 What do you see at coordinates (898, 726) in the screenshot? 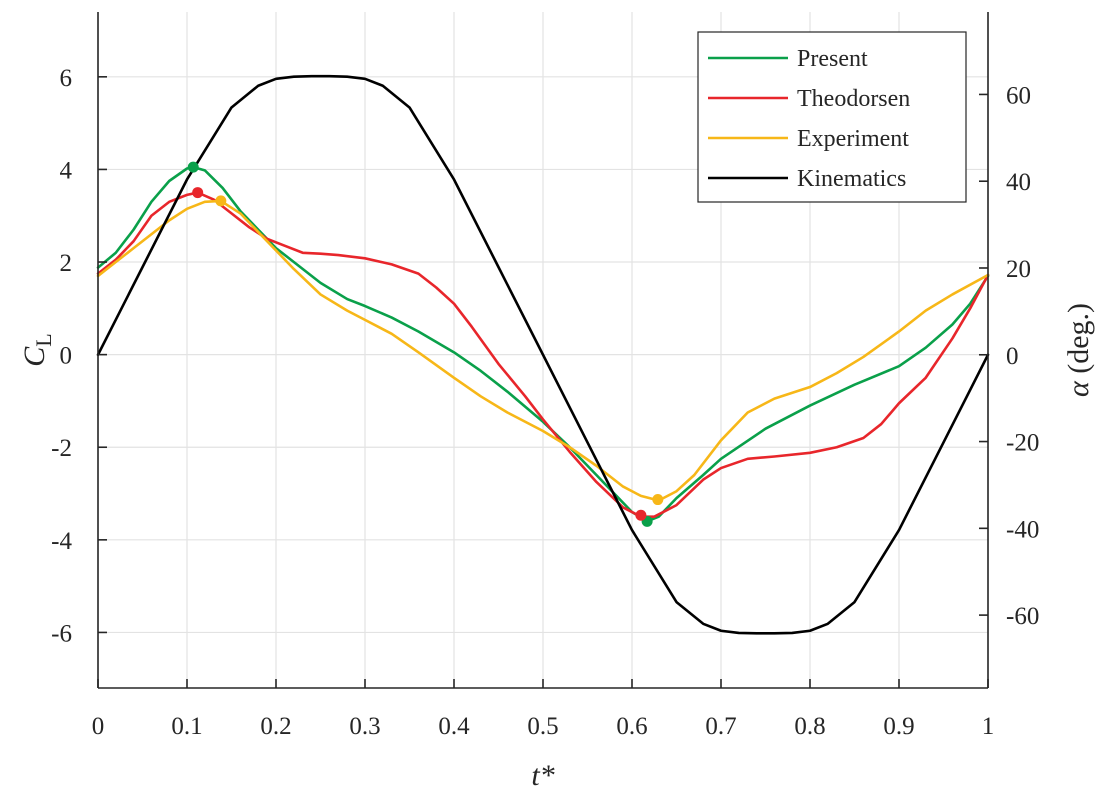
I see `x-tick-label: 0.9` at bounding box center [898, 726].